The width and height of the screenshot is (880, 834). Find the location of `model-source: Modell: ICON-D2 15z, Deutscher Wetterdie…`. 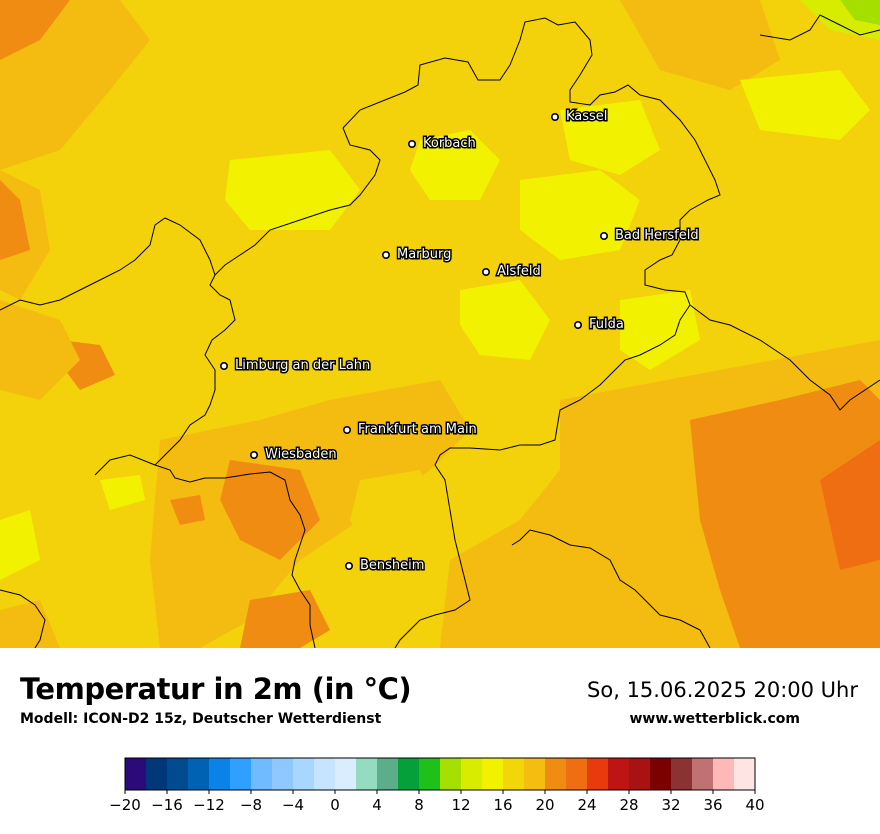

model-source: Modell: ICON-D2 15z, Deutscher Wetterdie… is located at coordinates (201, 719).